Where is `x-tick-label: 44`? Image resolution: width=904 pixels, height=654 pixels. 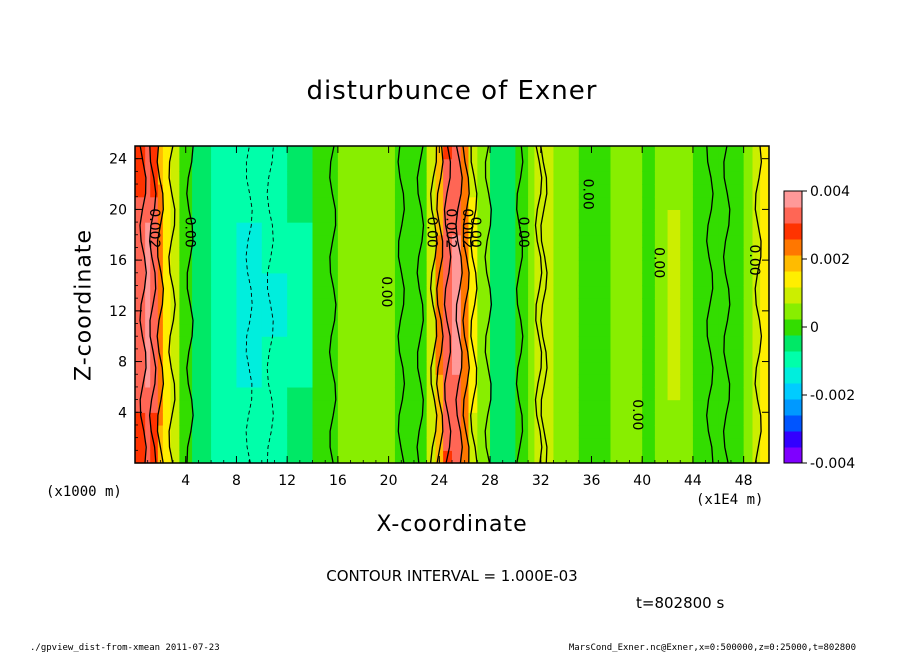
x-tick-label: 44 is located at coordinates (693, 481).